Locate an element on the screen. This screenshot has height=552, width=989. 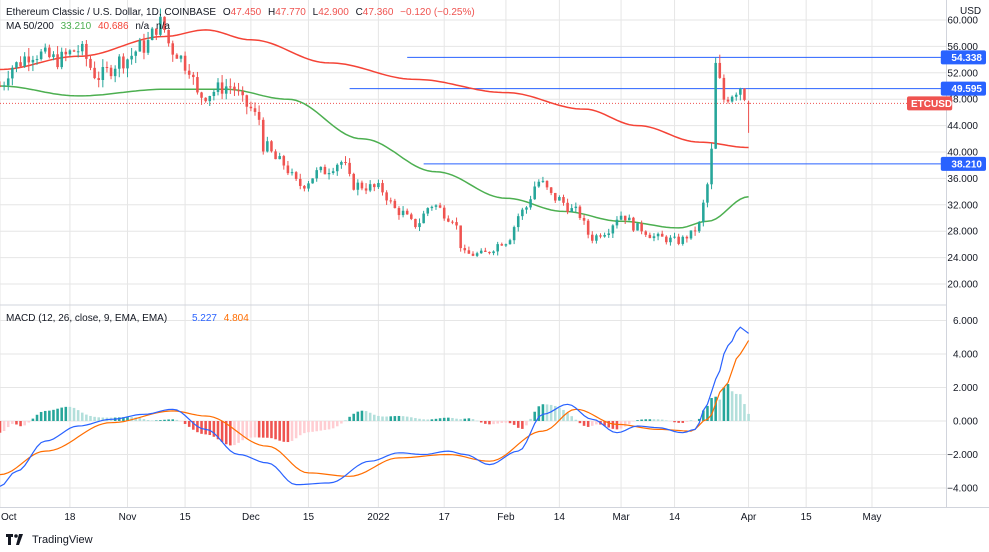
tradingview-branding: TradingView is located at coordinates (49, 540).